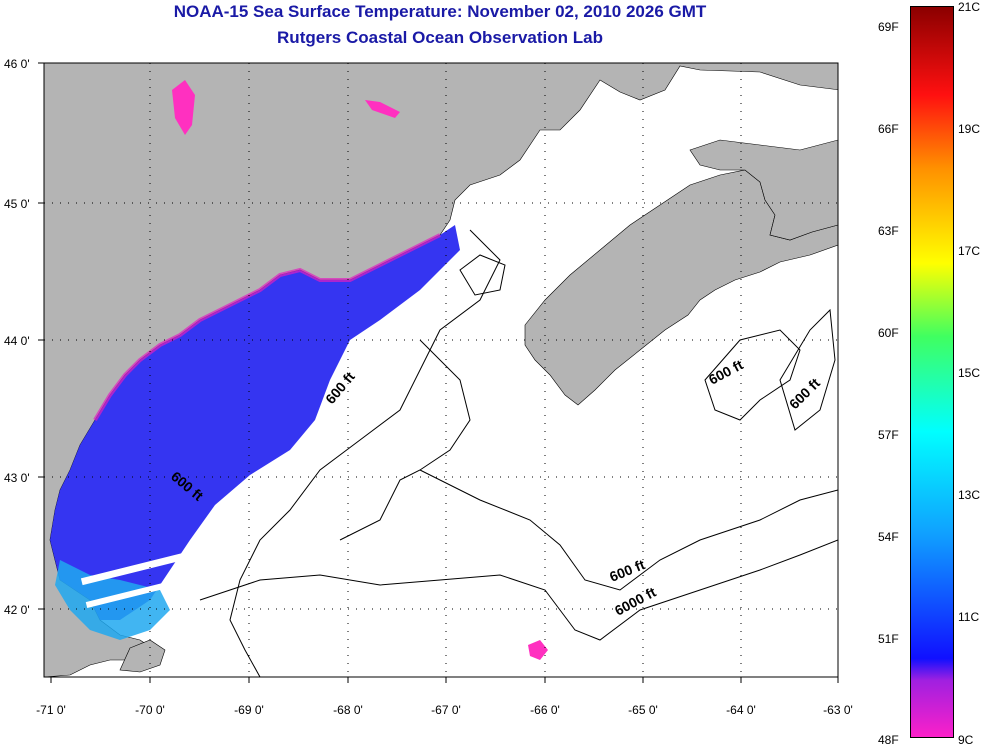 This screenshot has width=984, height=754. What do you see at coordinates (17, 64) in the screenshot?
I see `lat-label: 46 0'` at bounding box center [17, 64].